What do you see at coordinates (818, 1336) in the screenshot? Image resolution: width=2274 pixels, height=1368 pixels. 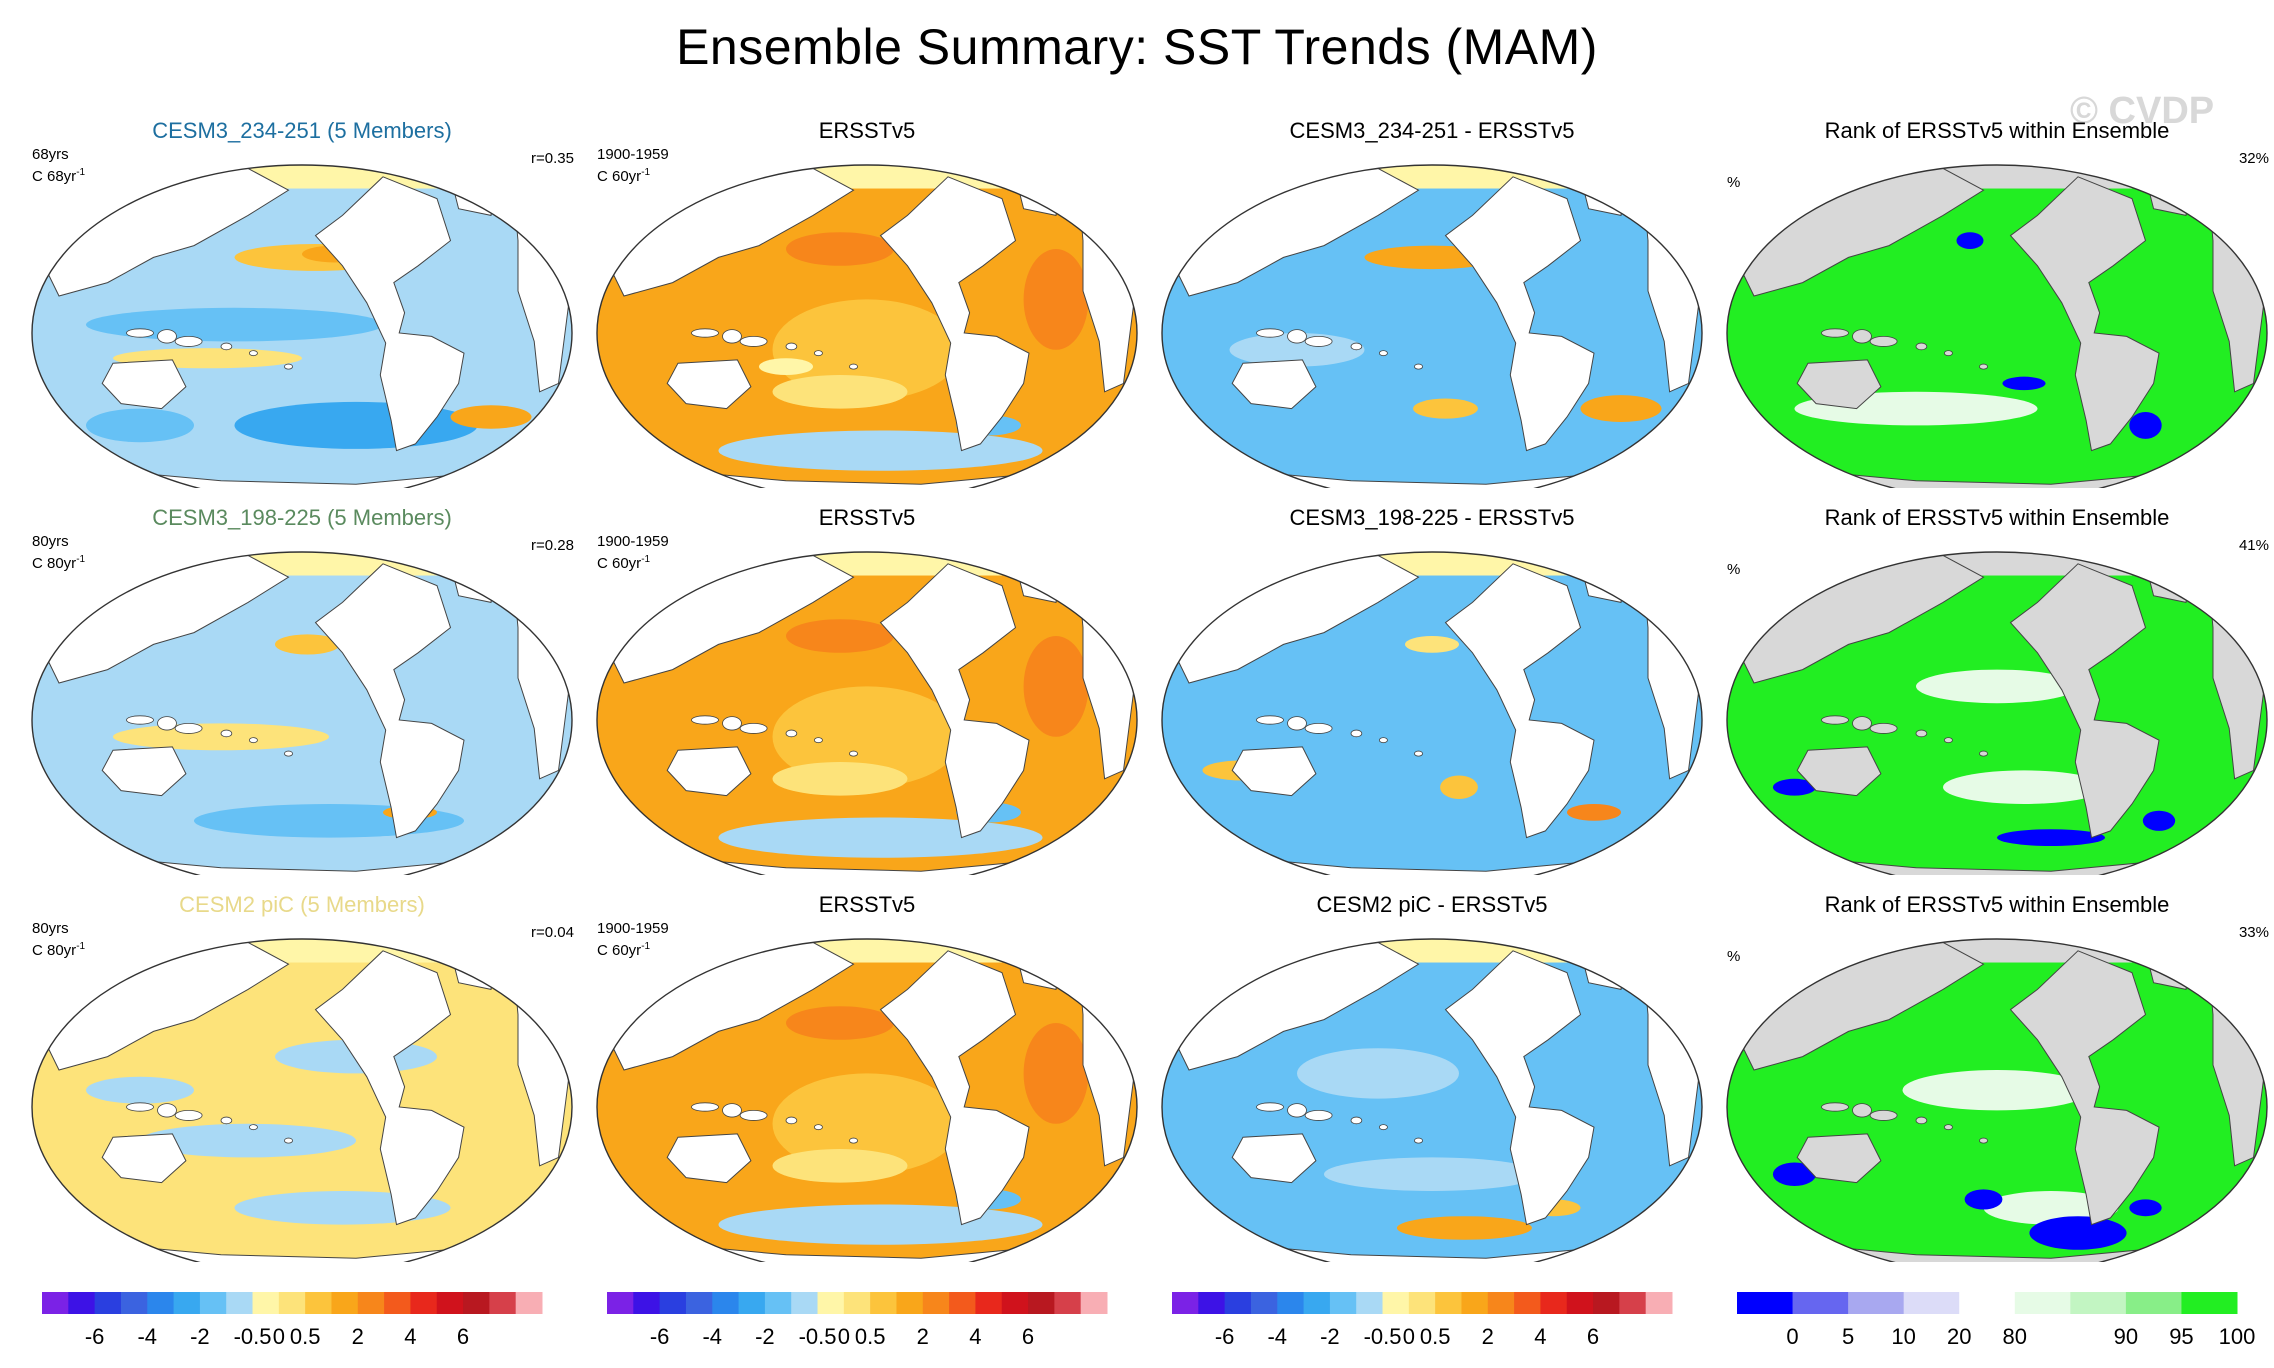 I see `colorbar-tick-label: -0.5` at bounding box center [818, 1336].